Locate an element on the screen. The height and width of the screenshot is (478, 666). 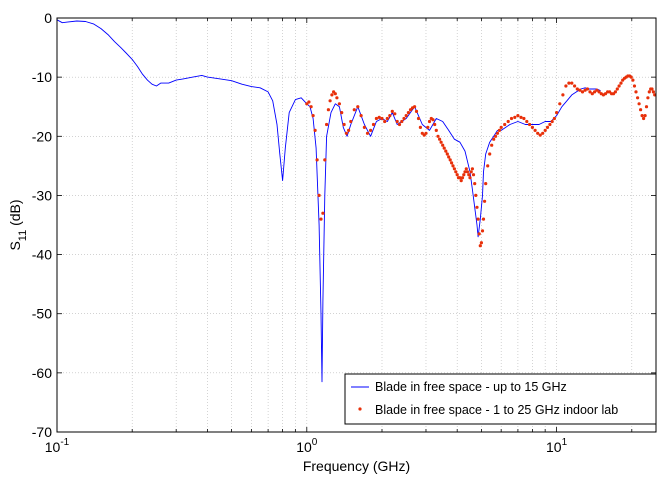
y-axis-label: S11 (dB) is located at coordinates (18, 224).